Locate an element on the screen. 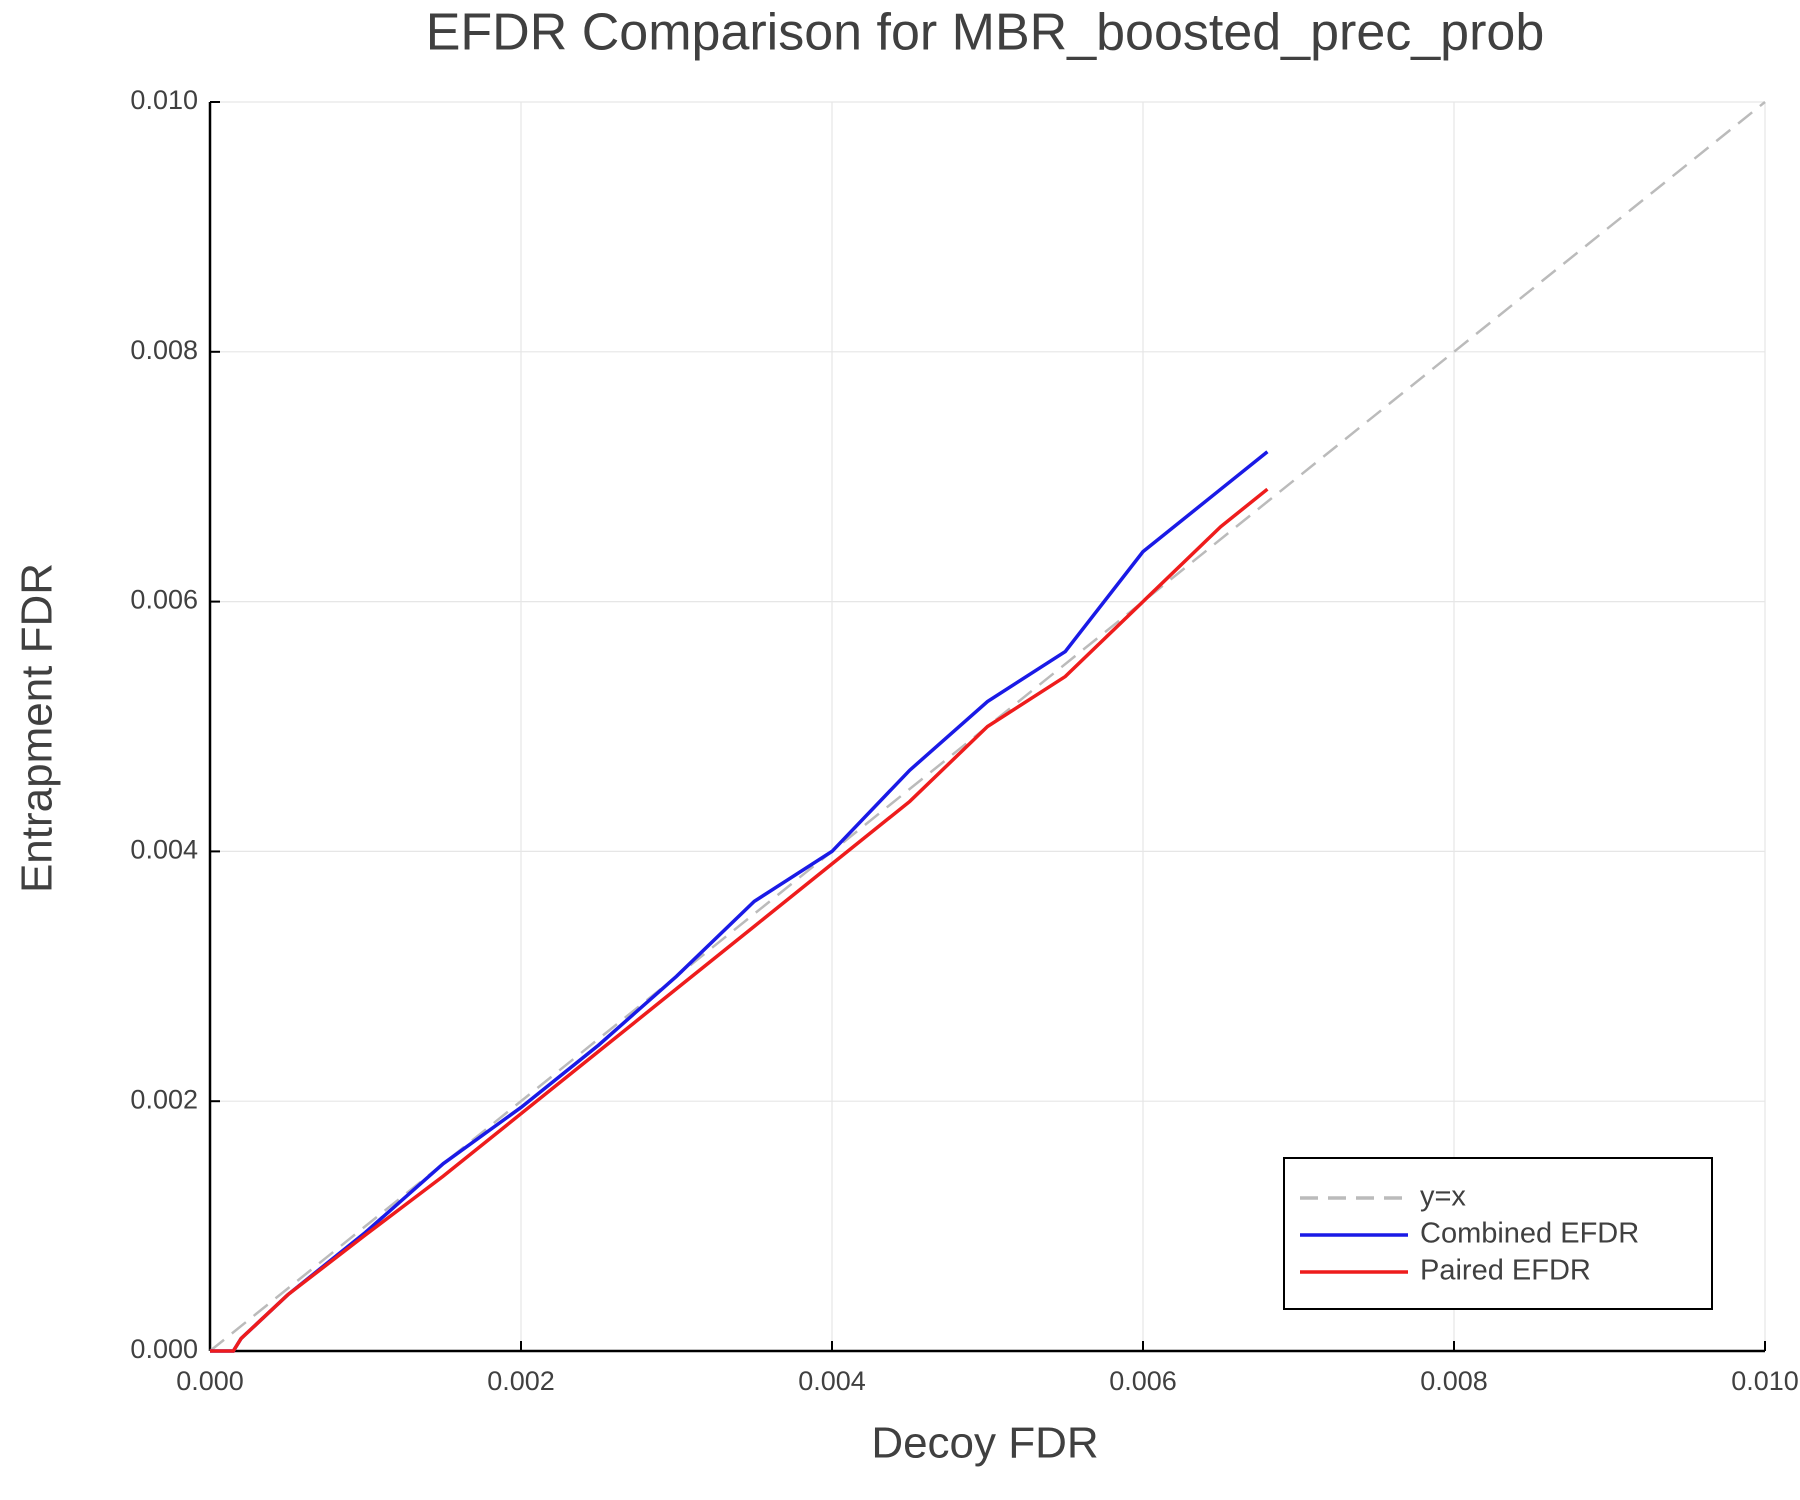 The width and height of the screenshot is (1800, 1500). x-tick-label: 0.002 is located at coordinates (521, 1381).